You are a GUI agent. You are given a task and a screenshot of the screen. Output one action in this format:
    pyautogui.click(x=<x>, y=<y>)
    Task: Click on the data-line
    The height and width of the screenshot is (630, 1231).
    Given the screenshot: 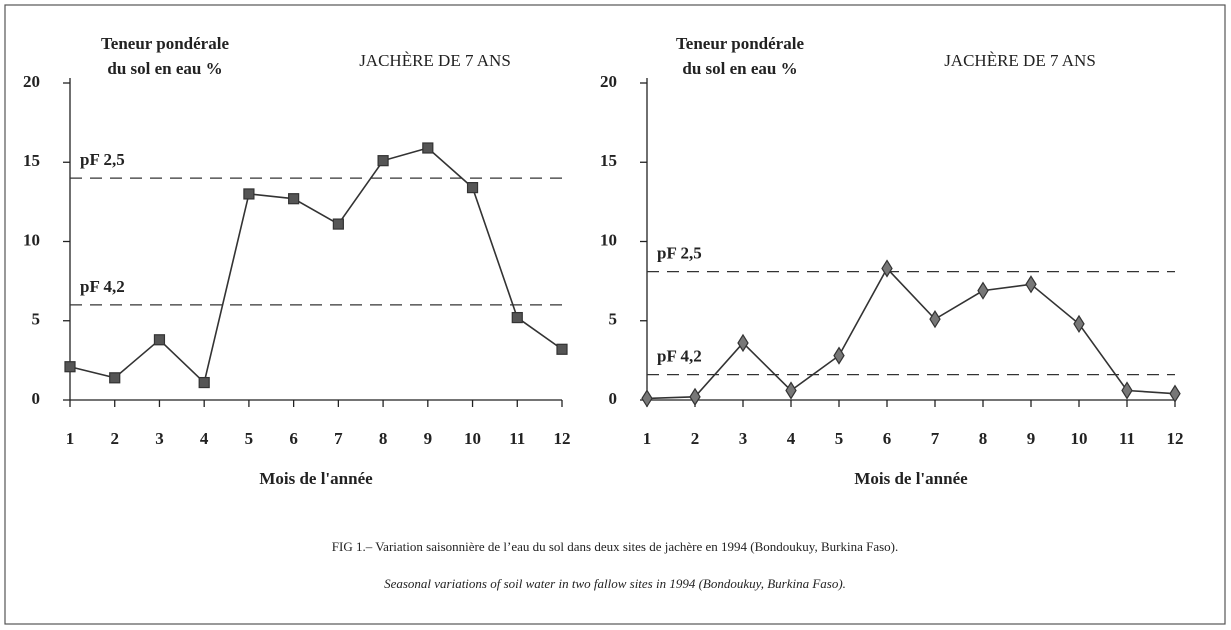 What is the action you would take?
    pyautogui.click(x=911, y=333)
    